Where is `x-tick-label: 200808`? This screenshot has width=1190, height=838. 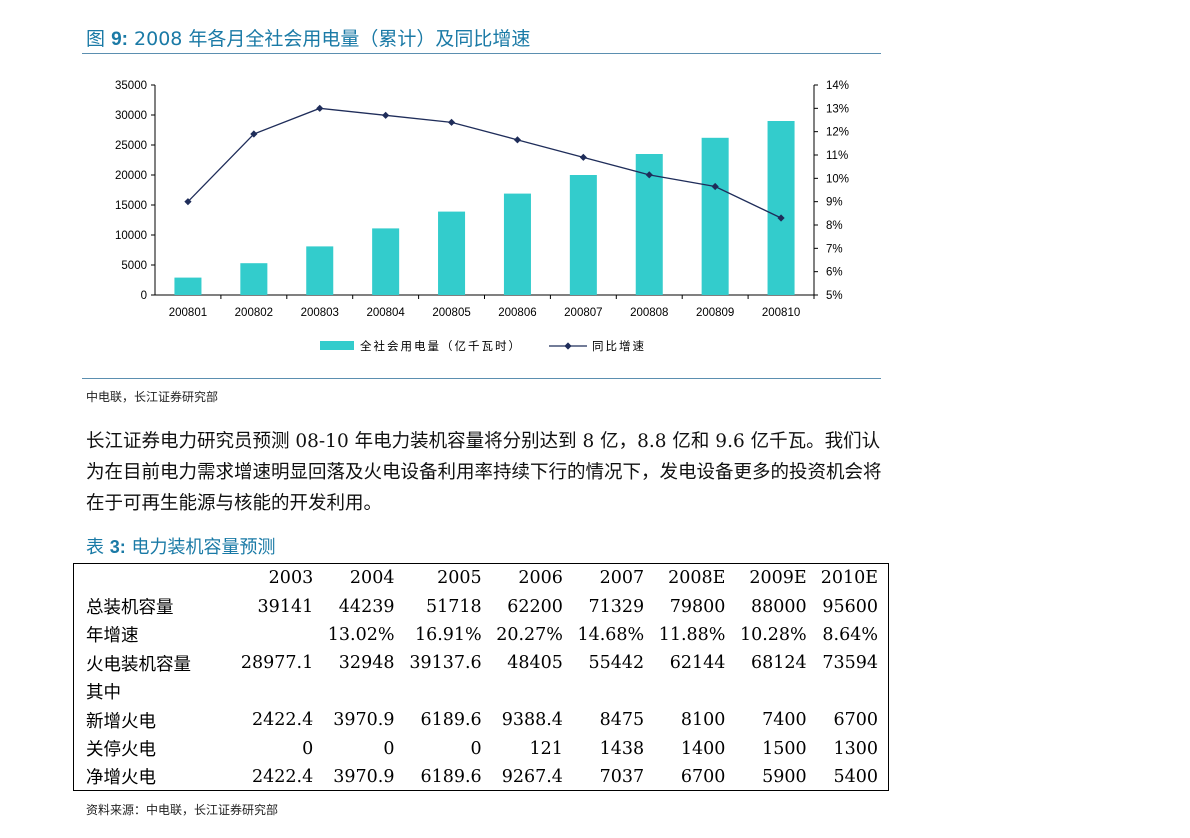
x-tick-label: 200808 is located at coordinates (649, 313).